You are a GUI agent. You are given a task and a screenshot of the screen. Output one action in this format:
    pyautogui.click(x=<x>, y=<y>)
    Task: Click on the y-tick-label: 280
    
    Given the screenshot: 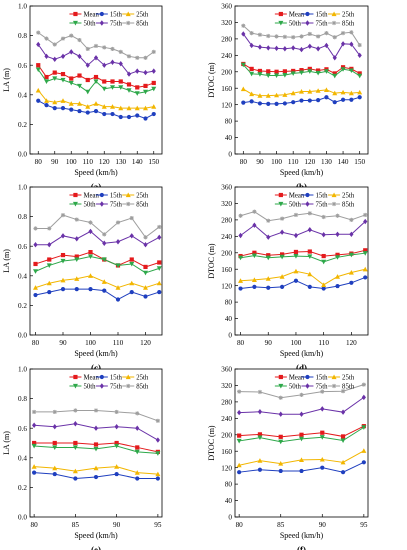 What is the action you would take?
    pyautogui.click(x=226, y=402)
    